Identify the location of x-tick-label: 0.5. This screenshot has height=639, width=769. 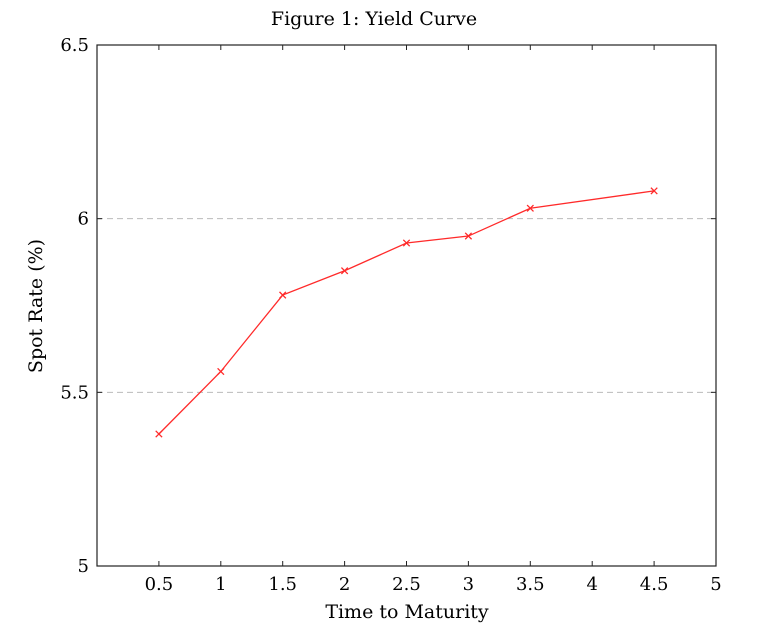
(159, 584).